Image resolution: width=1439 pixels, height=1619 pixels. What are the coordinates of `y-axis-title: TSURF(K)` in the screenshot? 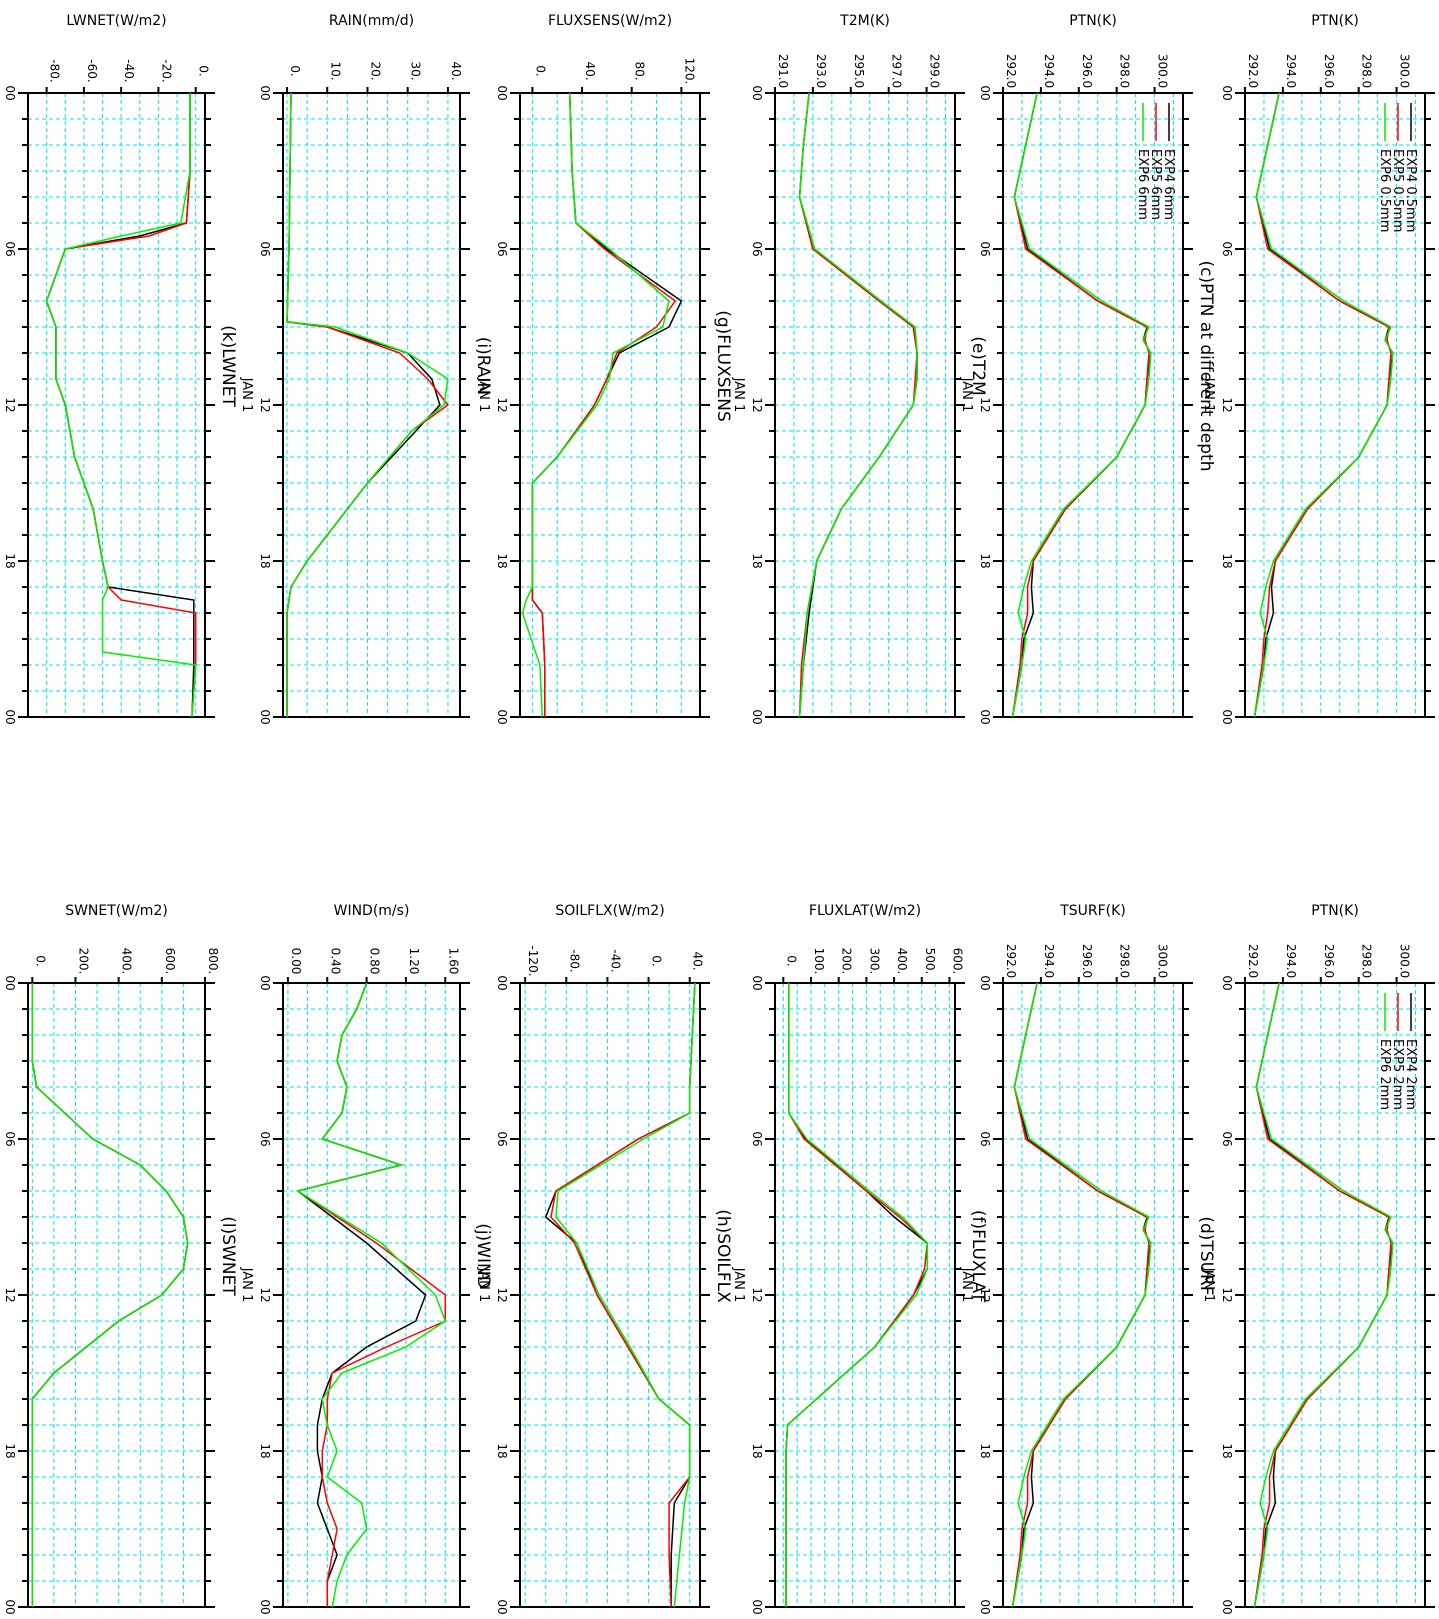 It's located at (1092, 911).